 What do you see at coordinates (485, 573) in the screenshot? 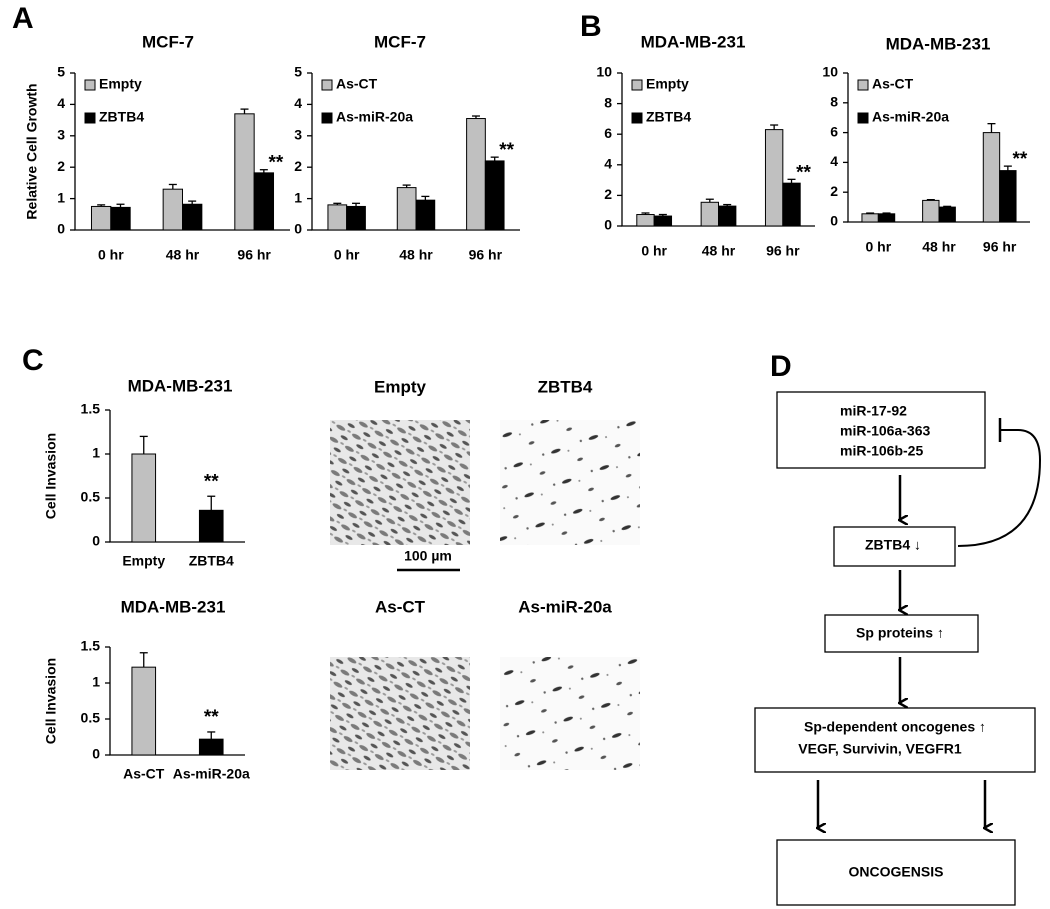
I see `micrographs: Empty ZBTB4 As-CT As-miR-20a 100 µm` at bounding box center [485, 573].